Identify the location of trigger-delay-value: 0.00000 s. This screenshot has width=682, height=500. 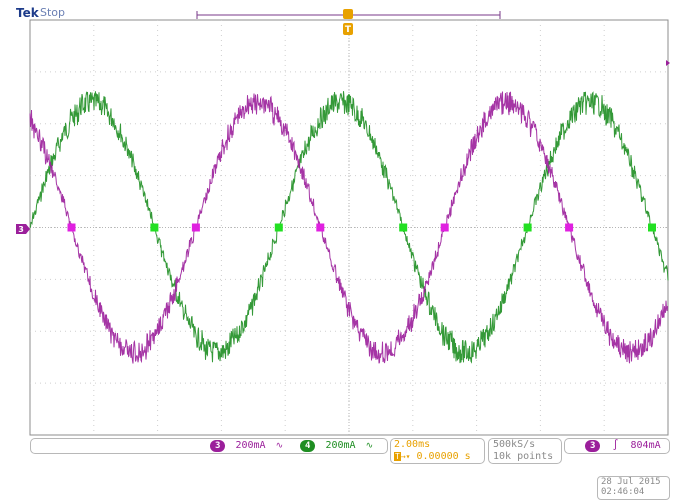
(443, 456).